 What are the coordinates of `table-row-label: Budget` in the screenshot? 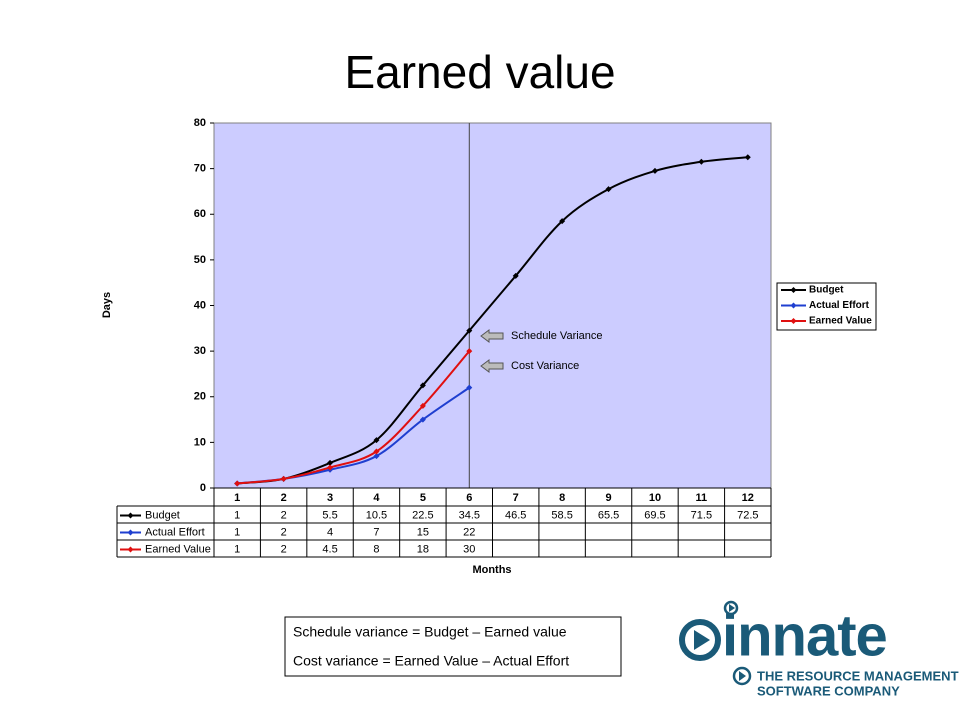 It's located at (162, 515).